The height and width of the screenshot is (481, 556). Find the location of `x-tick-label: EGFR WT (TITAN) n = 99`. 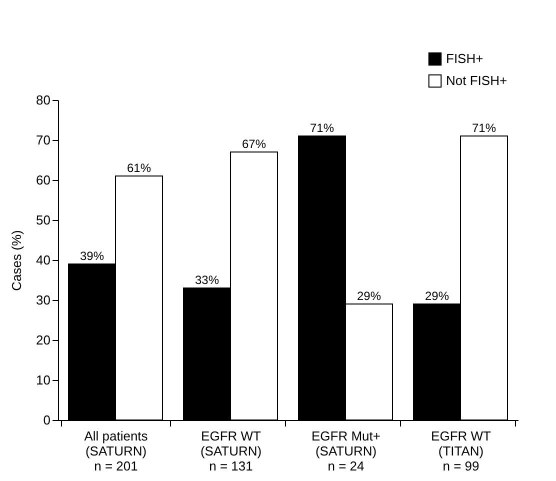

x-tick-label: EGFR WT (TITAN) n = 99 is located at coordinates (461, 451).